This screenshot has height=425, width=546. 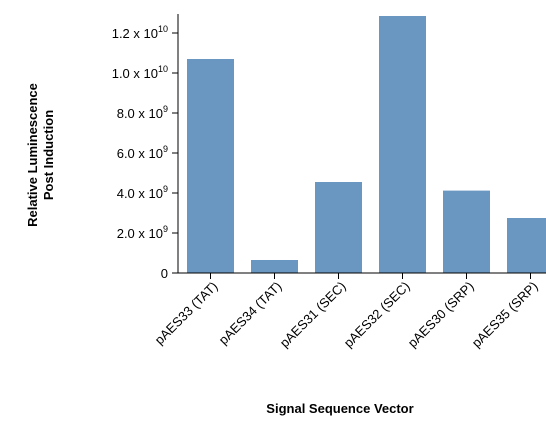 What do you see at coordinates (339, 408) in the screenshot?
I see `x-axis-title: Signal Sequence Vector` at bounding box center [339, 408].